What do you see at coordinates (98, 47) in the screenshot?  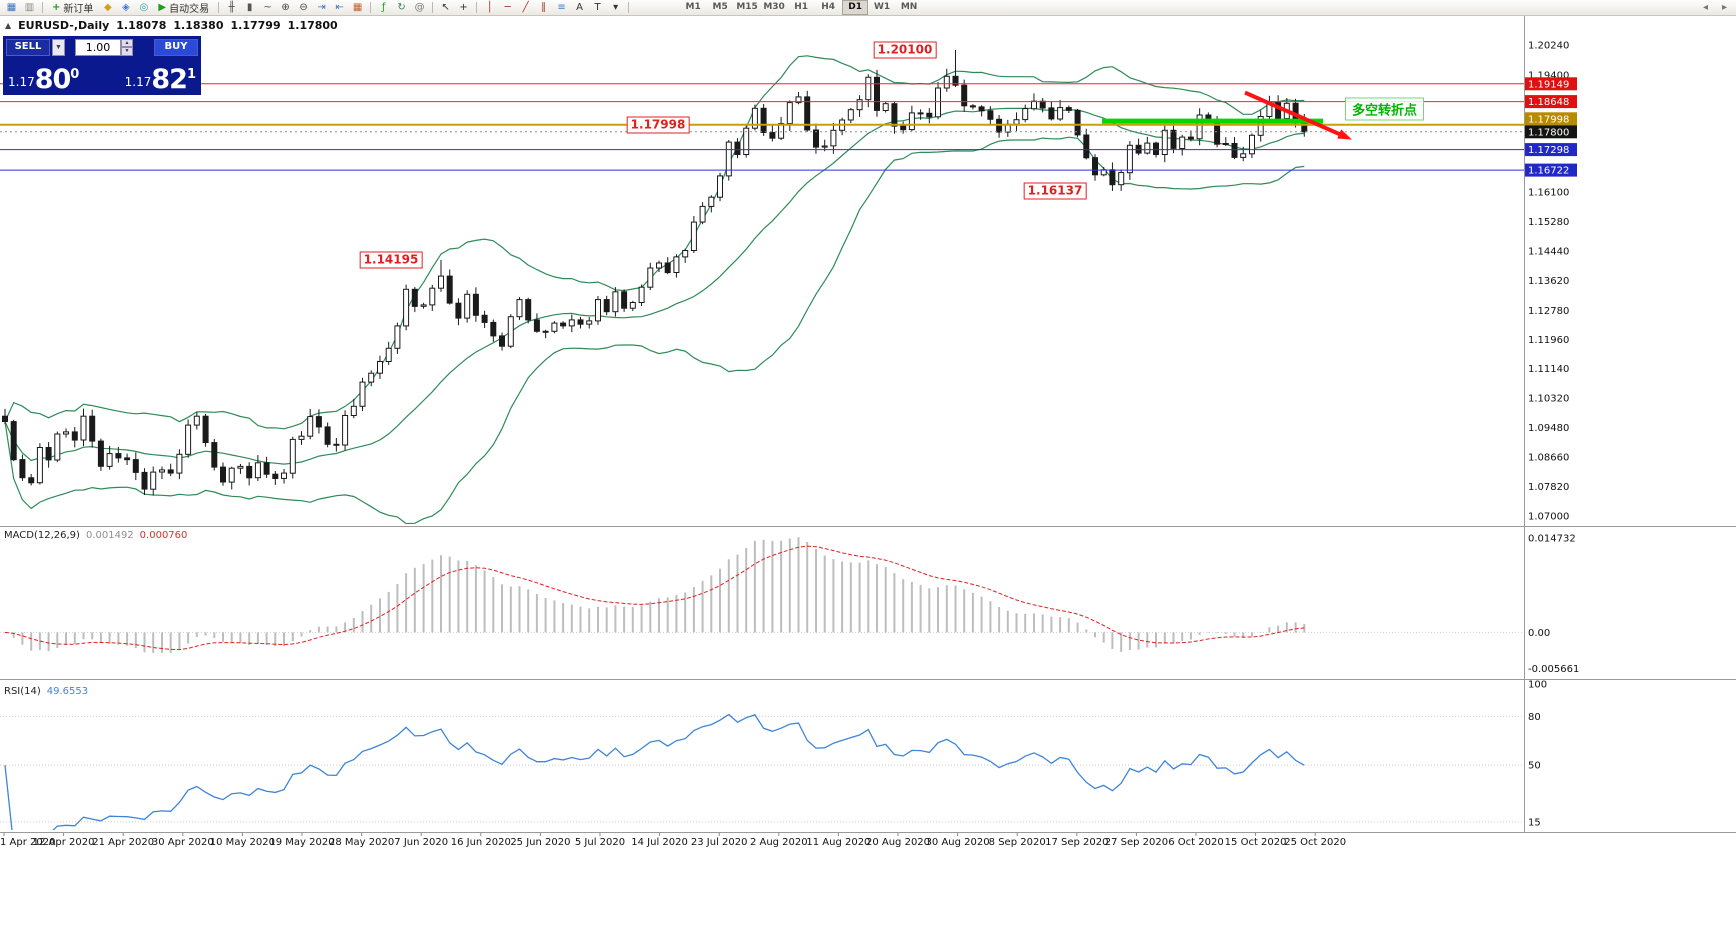 I see `volume-input` at bounding box center [98, 47].